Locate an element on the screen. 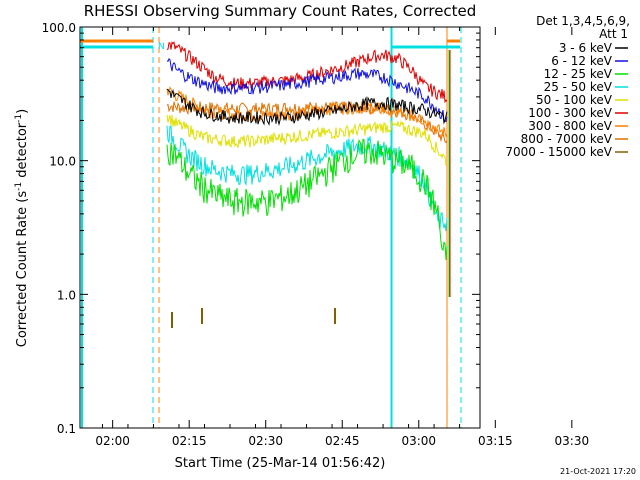 Image resolution: width=640 pixels, height=480 pixels. x-tick-label: 02:45 is located at coordinates (342, 441).